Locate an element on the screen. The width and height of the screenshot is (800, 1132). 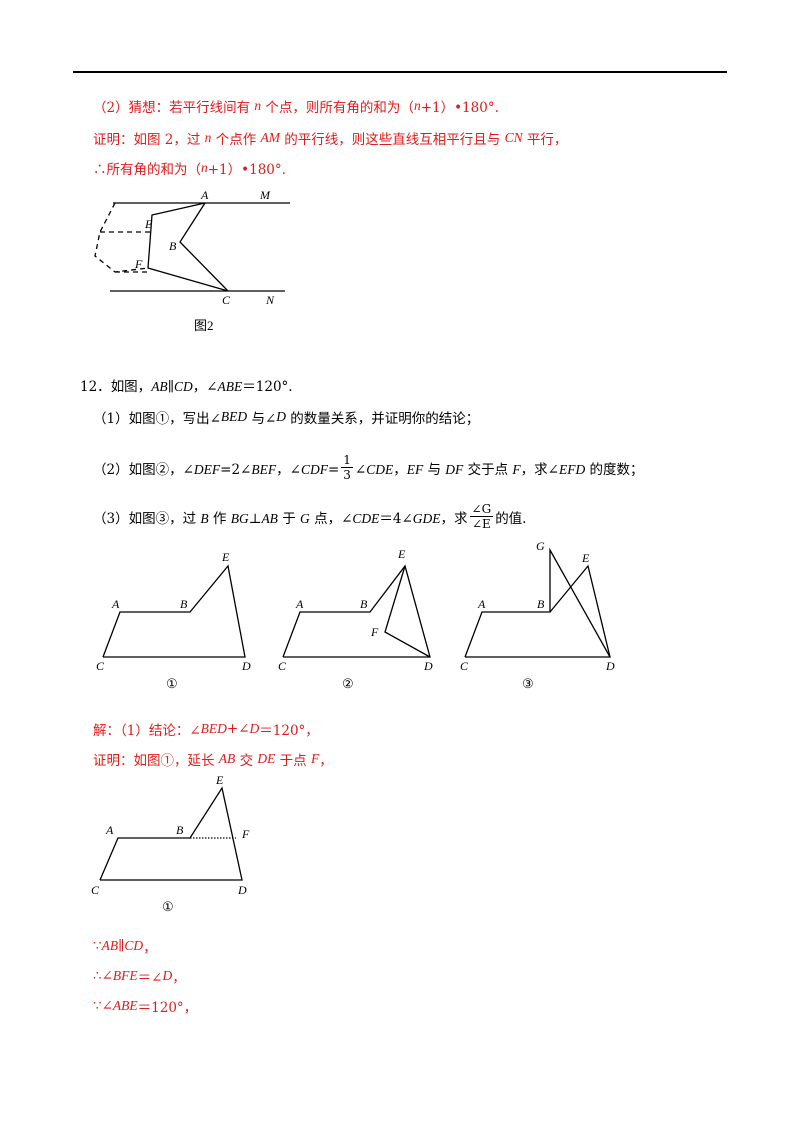
math-symbol: BED is located at coordinates (234, 416).